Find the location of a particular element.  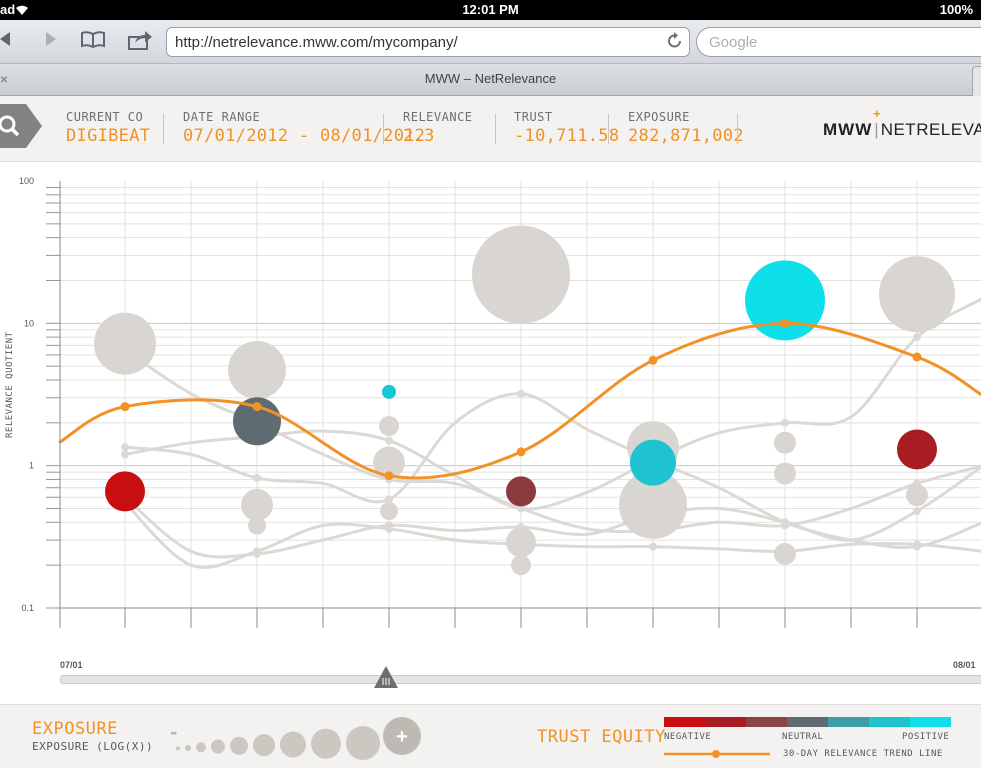

current-company-value: DIGIBEAT is located at coordinates (108, 136).